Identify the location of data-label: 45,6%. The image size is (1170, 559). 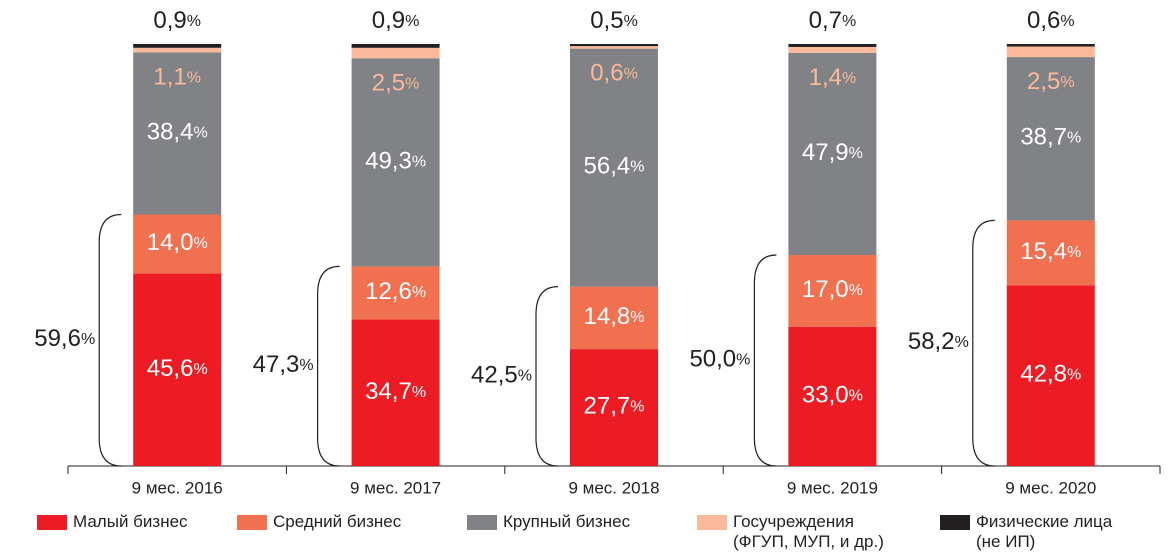
(177, 368).